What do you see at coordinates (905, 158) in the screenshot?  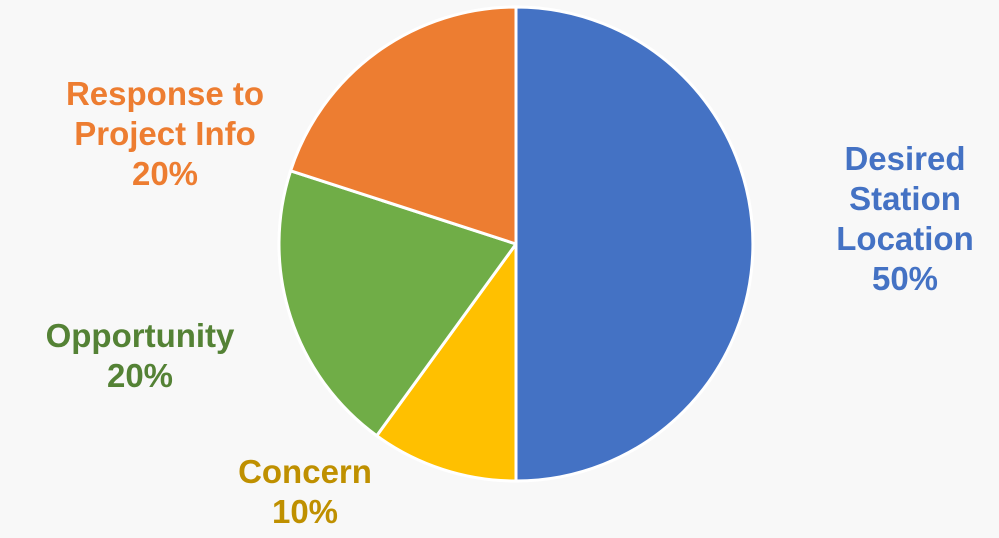 I see `label-line: Desired` at bounding box center [905, 158].